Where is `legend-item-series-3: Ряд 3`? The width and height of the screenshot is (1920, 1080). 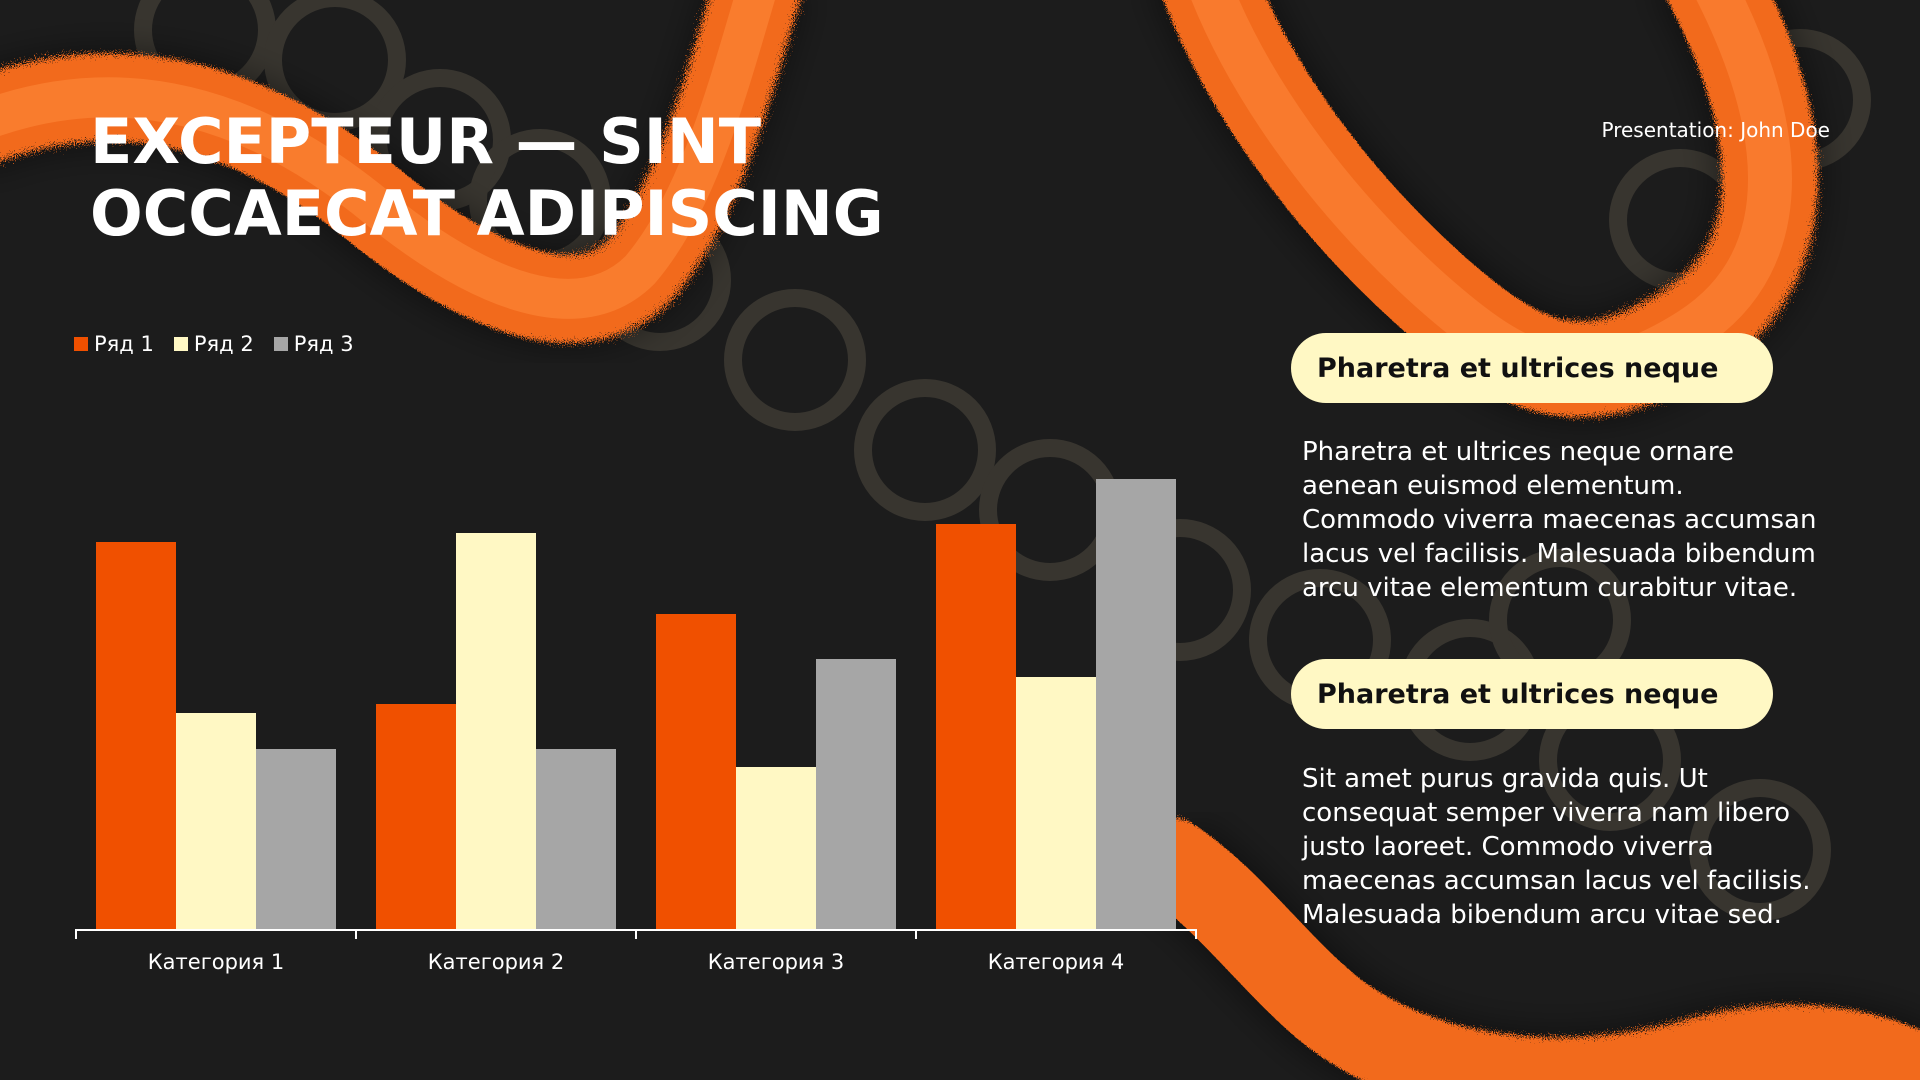
legend-item-series-3: Ряд 3 is located at coordinates (313, 344).